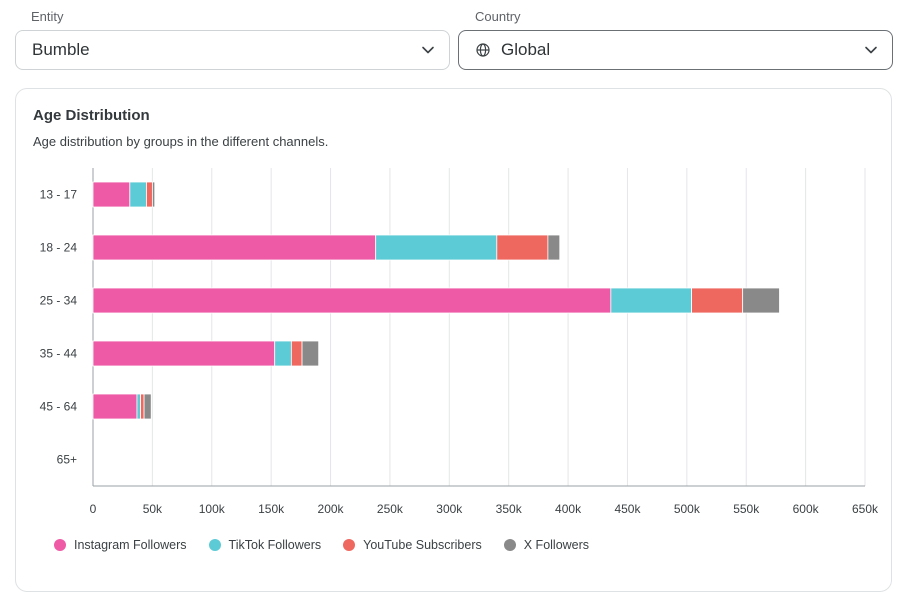 The width and height of the screenshot is (902, 594). What do you see at coordinates (865, 509) in the screenshot?
I see `x-tick-label: 650k` at bounding box center [865, 509].